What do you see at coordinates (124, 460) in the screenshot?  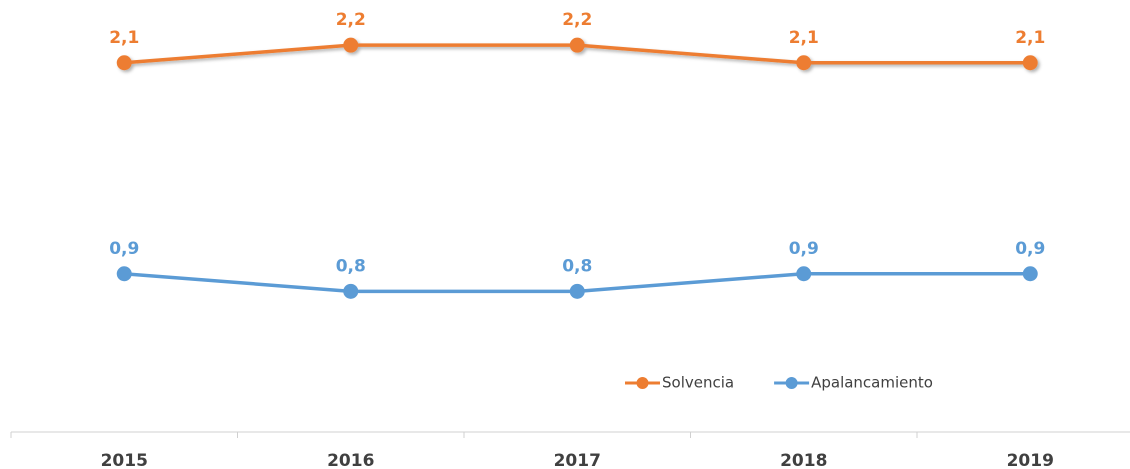 I see `x-tick-label: 2015` at bounding box center [124, 460].